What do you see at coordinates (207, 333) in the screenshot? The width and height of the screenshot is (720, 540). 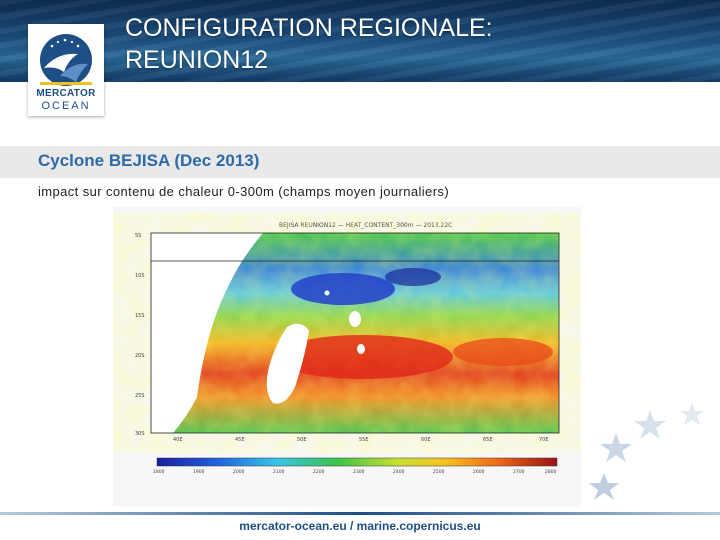 I see `africa-landmass` at bounding box center [207, 333].